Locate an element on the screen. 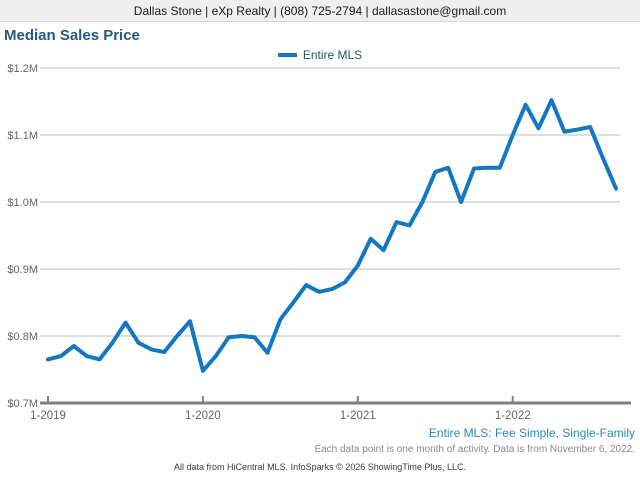  y-axis-tick-label: $0.9M is located at coordinates (22, 270).